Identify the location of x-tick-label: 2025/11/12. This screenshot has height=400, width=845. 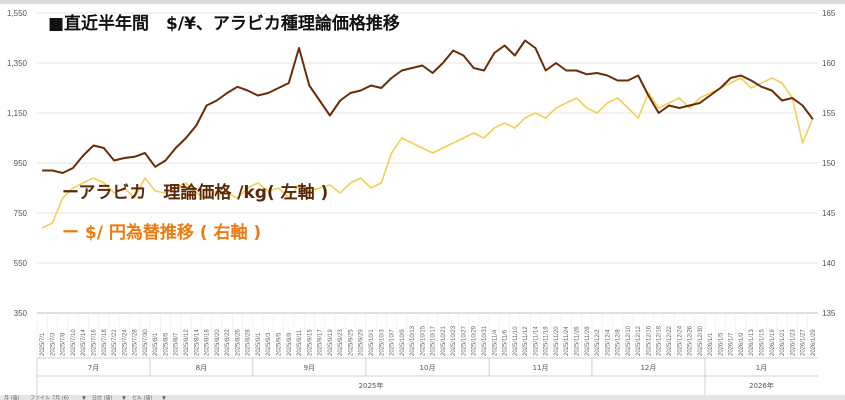
(526, 341).